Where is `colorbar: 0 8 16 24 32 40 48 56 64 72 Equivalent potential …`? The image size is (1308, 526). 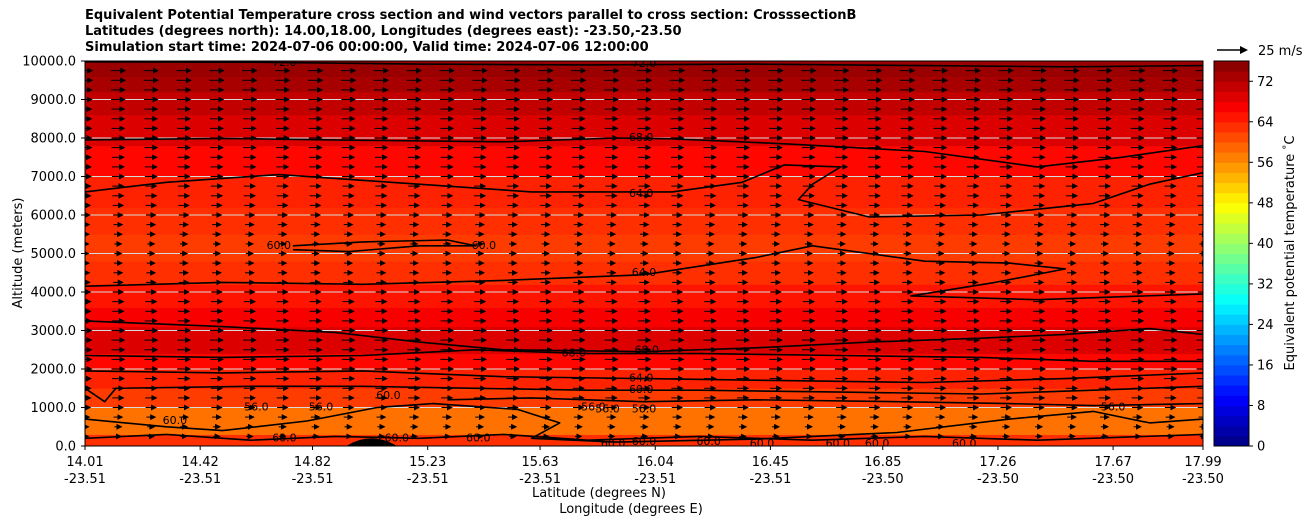 colorbar: 0 8 16 24 32 40 48 56 64 72 Equivalent potential … is located at coordinates (1255, 257).